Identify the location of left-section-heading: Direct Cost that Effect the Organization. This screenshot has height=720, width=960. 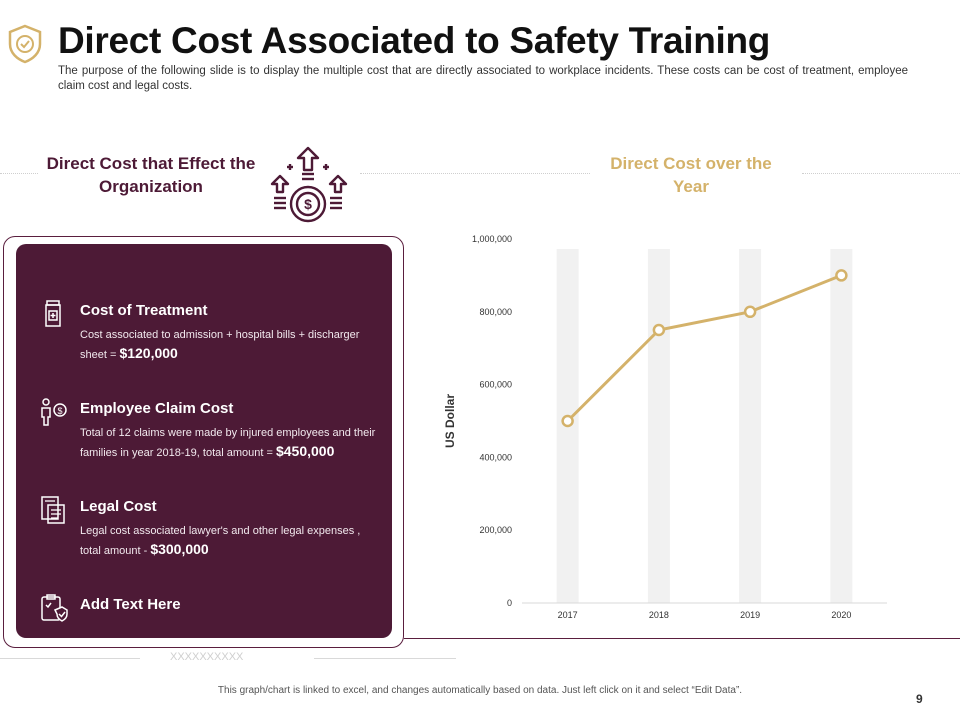
(151, 175).